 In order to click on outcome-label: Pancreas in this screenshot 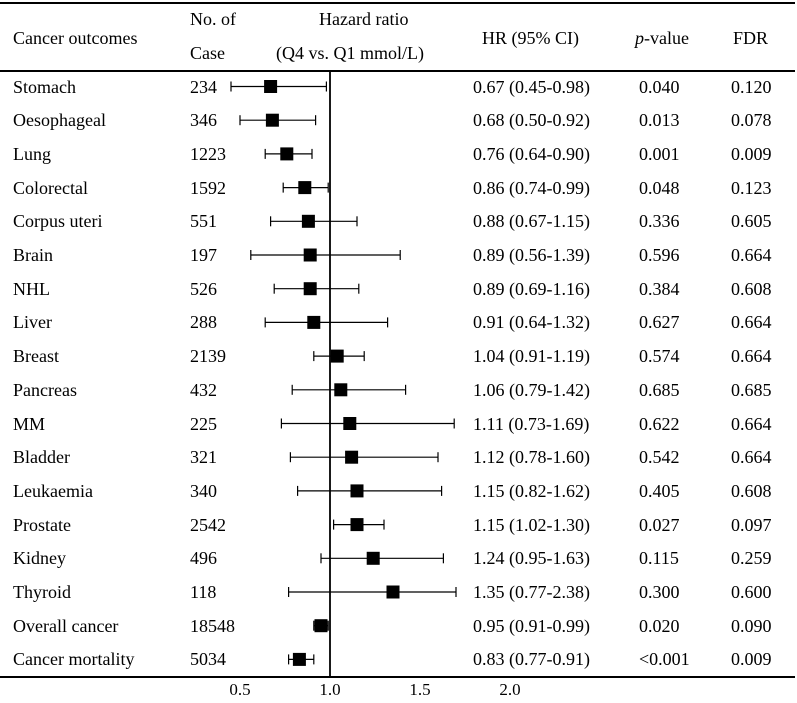, I will do `click(45, 389)`.